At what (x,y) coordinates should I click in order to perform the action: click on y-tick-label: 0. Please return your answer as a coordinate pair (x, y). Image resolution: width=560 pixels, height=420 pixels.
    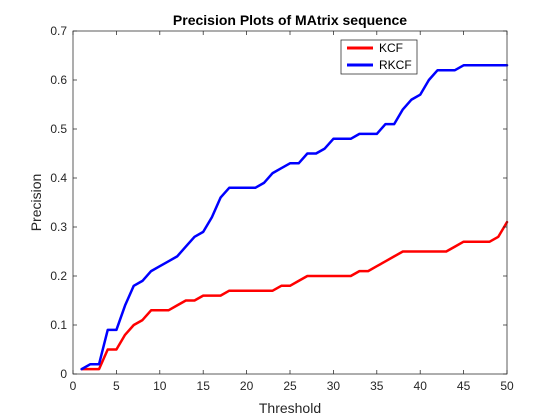
    Looking at the image, I should click on (63, 374).